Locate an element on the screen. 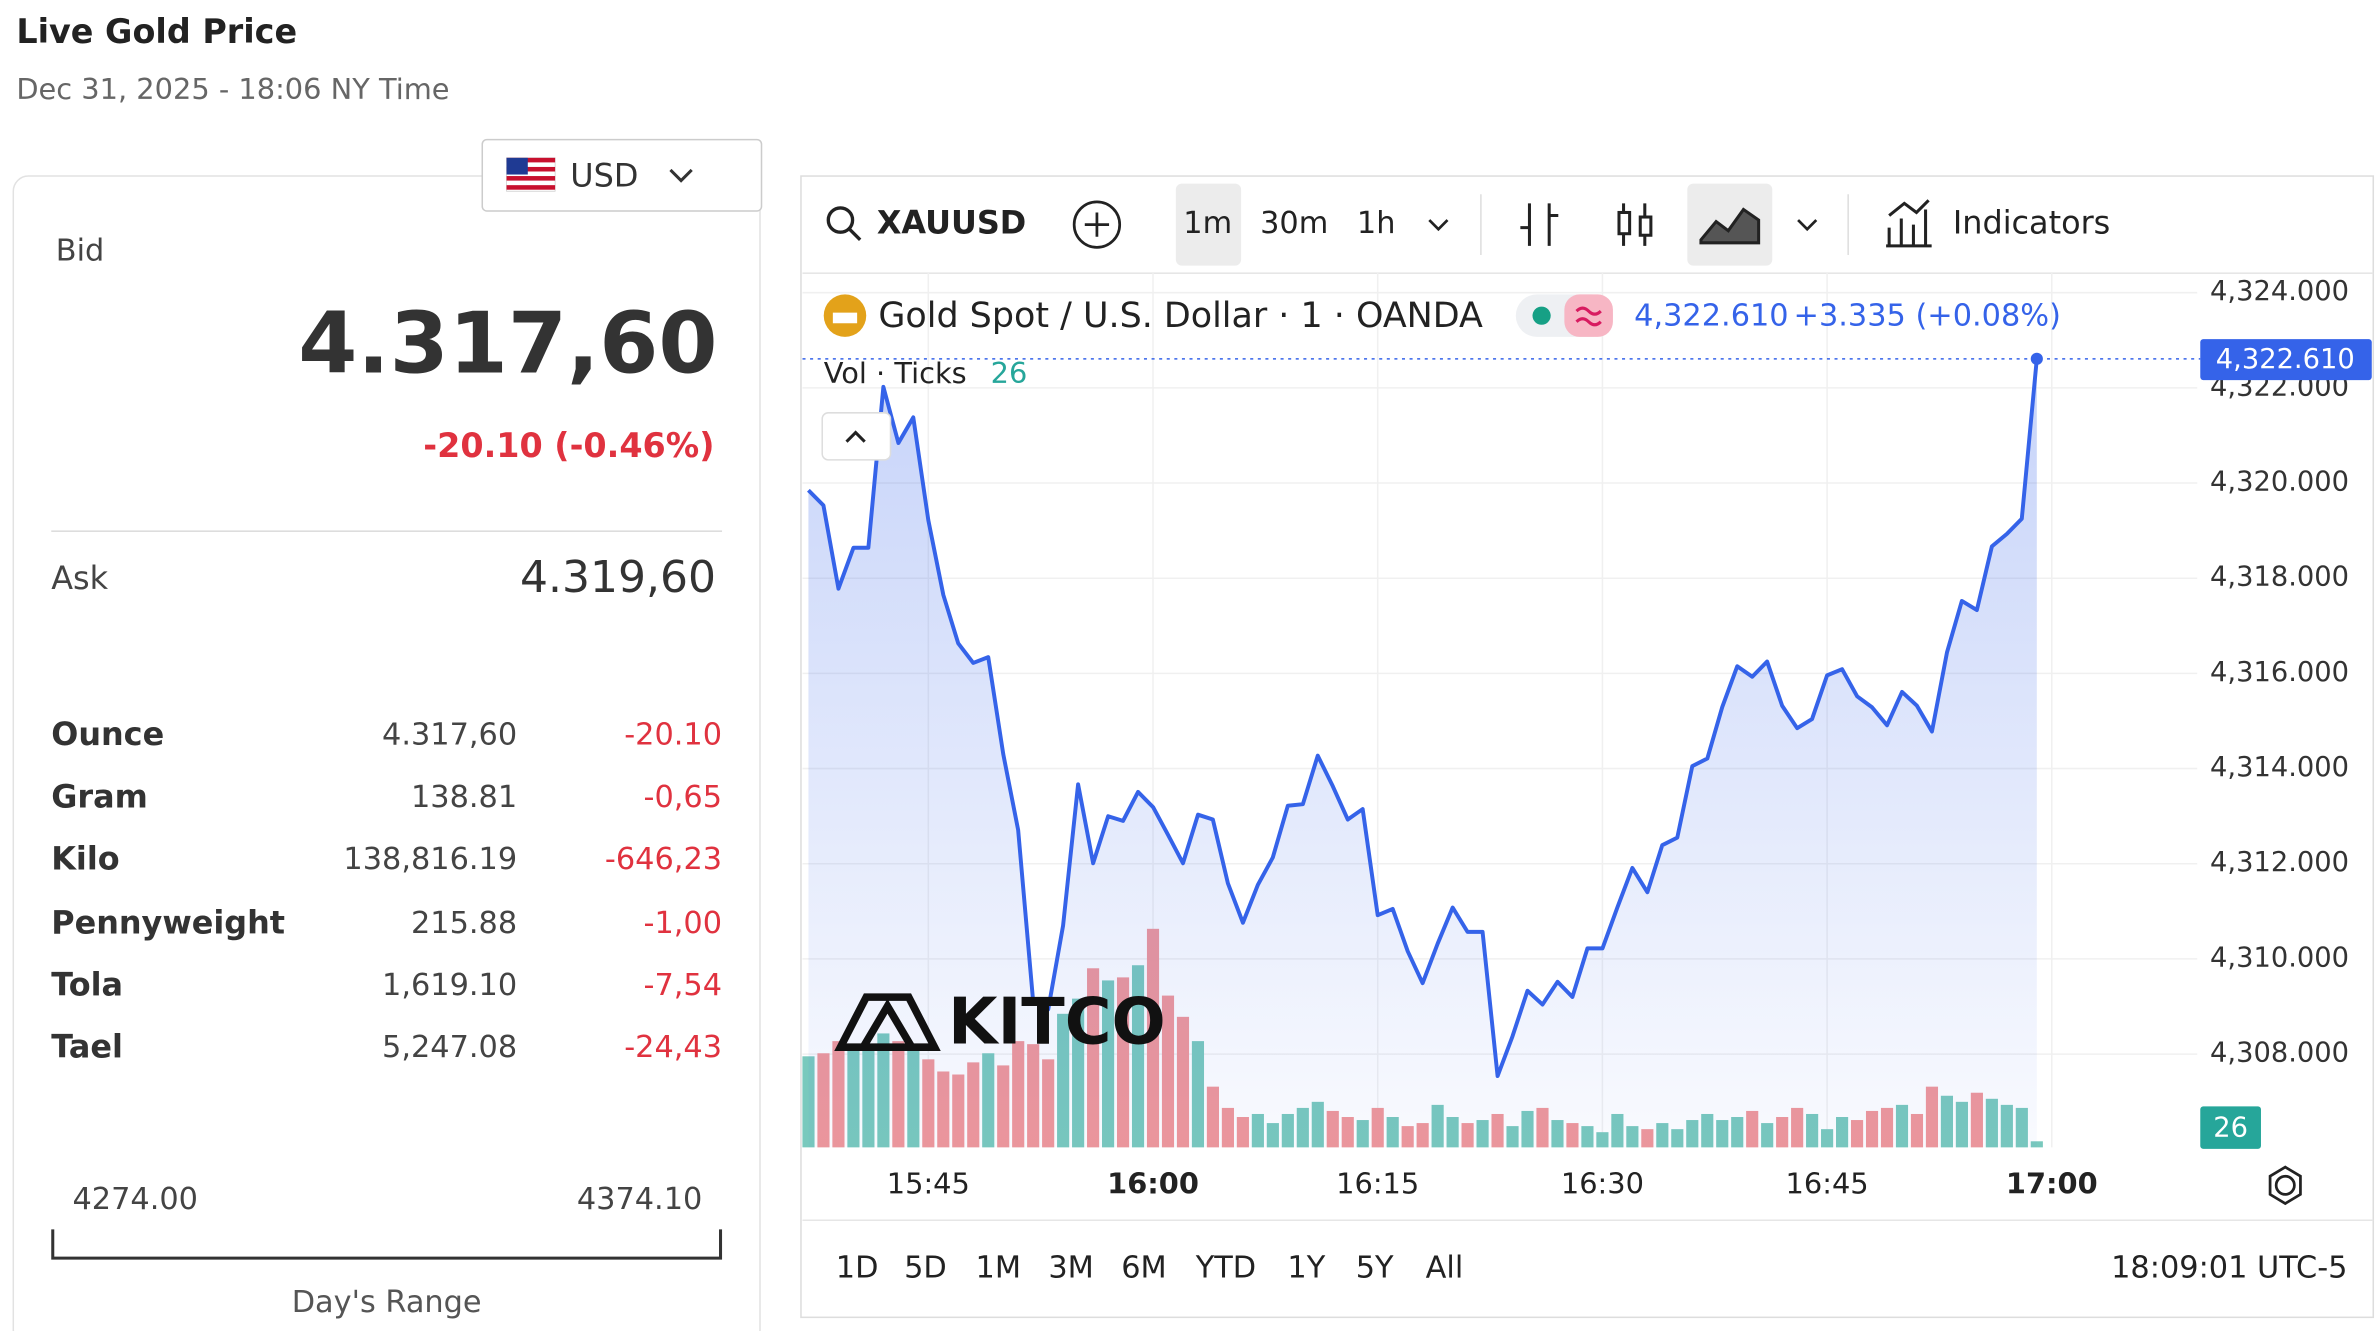 The image size is (2379, 1331). add-symbol is located at coordinates (1097, 224).